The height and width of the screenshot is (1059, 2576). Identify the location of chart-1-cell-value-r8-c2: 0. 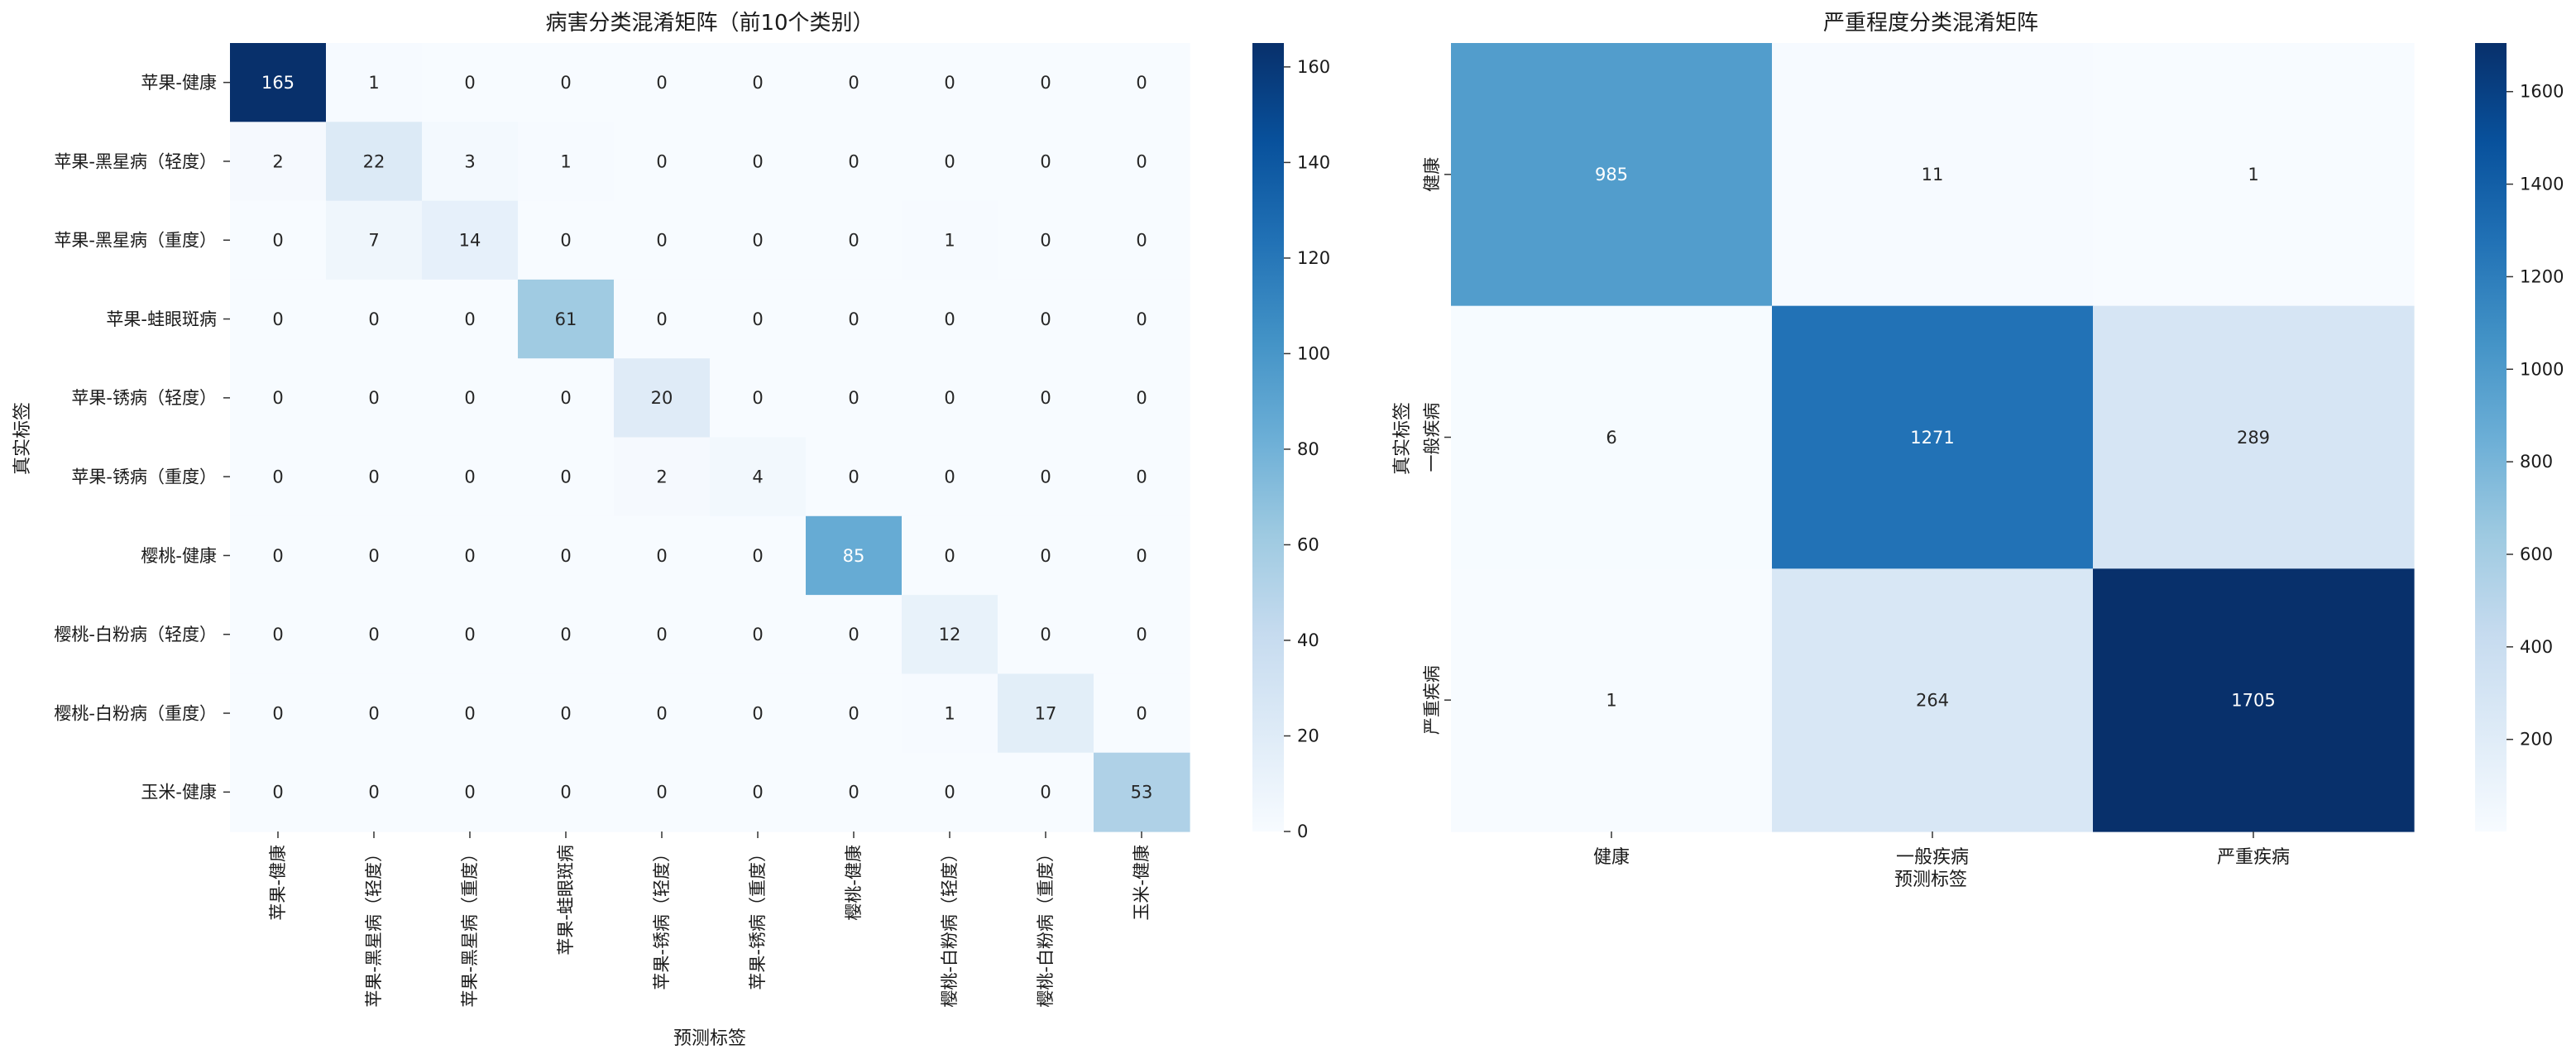
(470, 713).